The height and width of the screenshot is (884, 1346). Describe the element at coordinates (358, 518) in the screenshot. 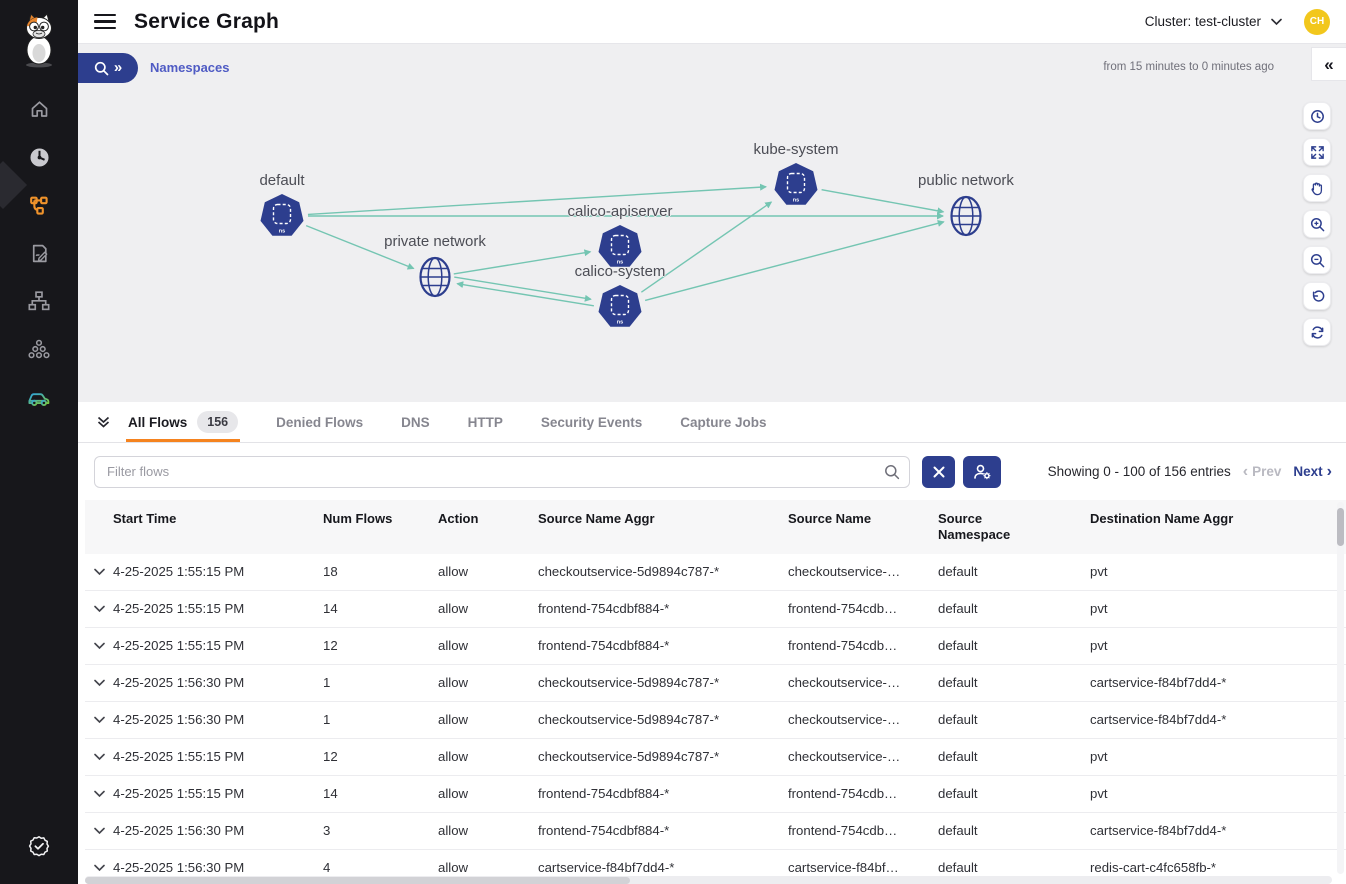

I see `column-header-num-flows: Num Flows` at that location.